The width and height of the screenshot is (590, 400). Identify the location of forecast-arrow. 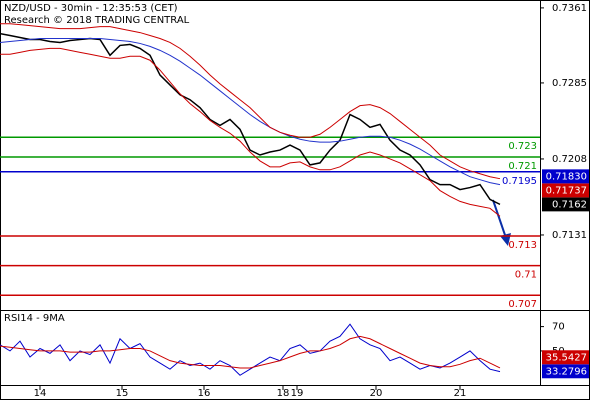
(499, 219).